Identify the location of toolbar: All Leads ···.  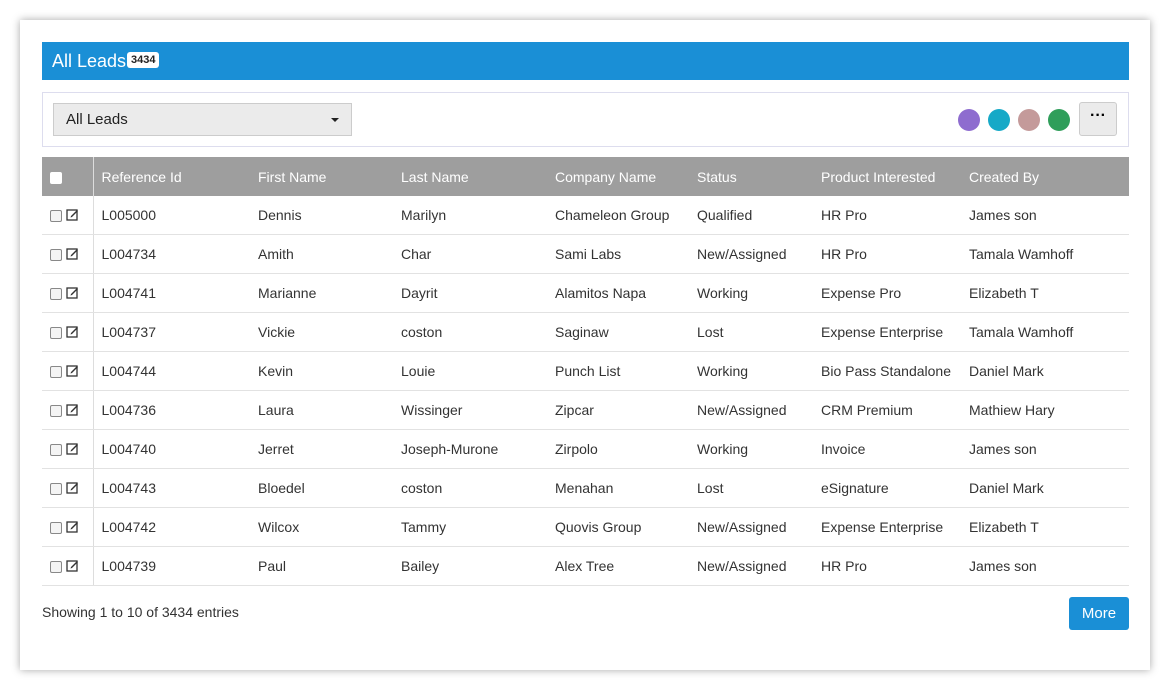
(585, 119).